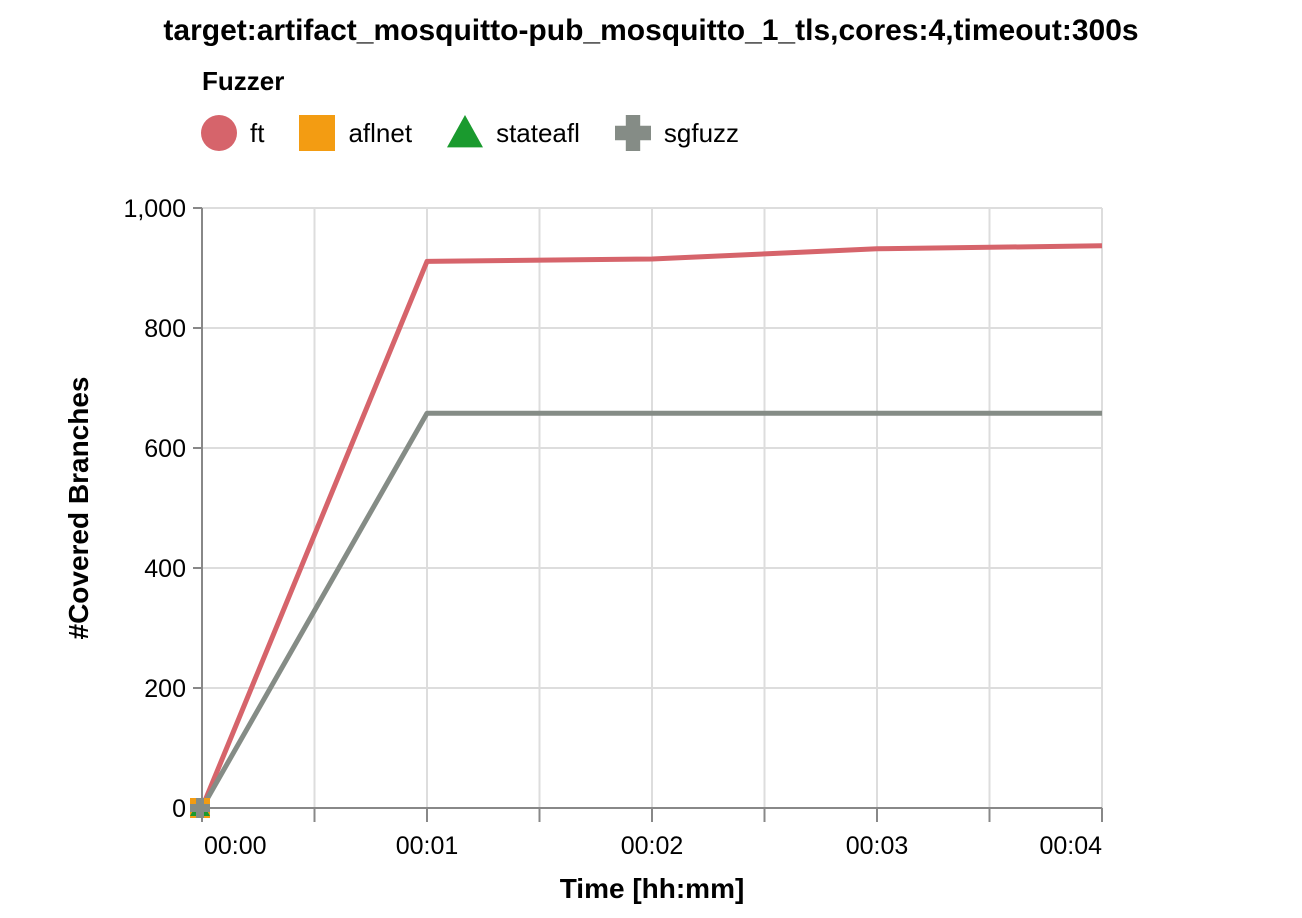 This screenshot has width=1302, height=918. What do you see at coordinates (235, 846) in the screenshot?
I see `x-tick-label: 00:00` at bounding box center [235, 846].